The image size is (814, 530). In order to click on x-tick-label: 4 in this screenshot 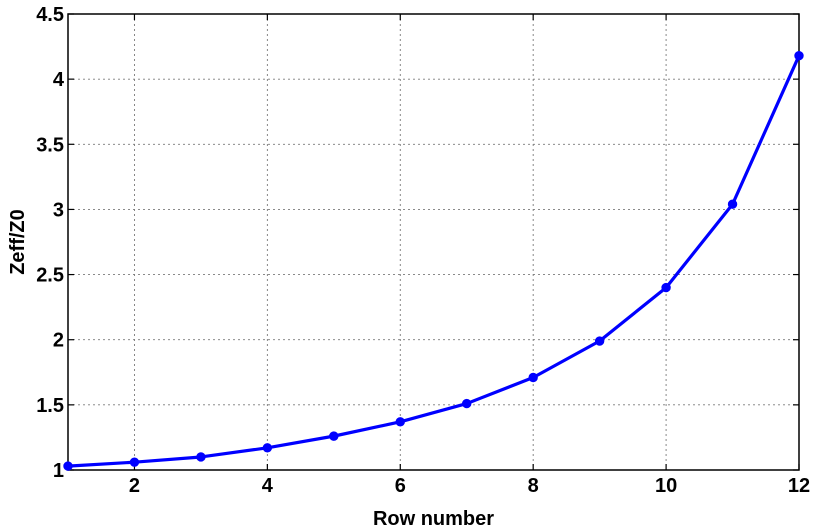, I will do `click(268, 486)`.